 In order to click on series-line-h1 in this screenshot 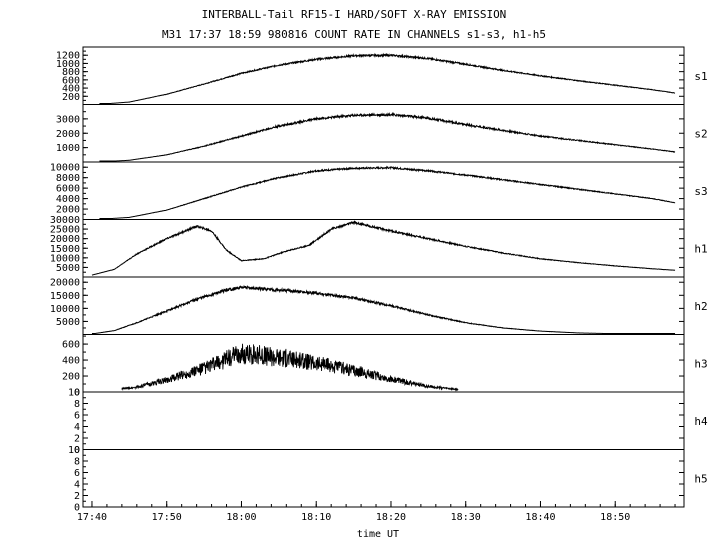, I will do `click(383, 248)`.